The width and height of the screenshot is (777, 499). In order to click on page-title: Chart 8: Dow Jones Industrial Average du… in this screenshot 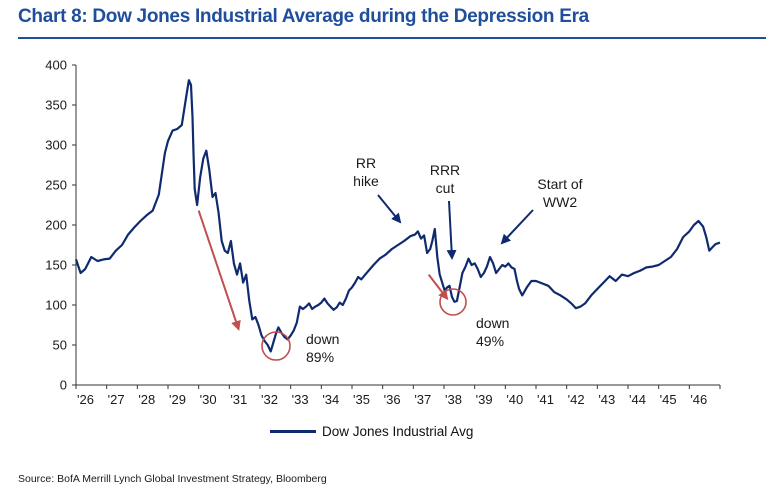, I will do `click(303, 16)`.